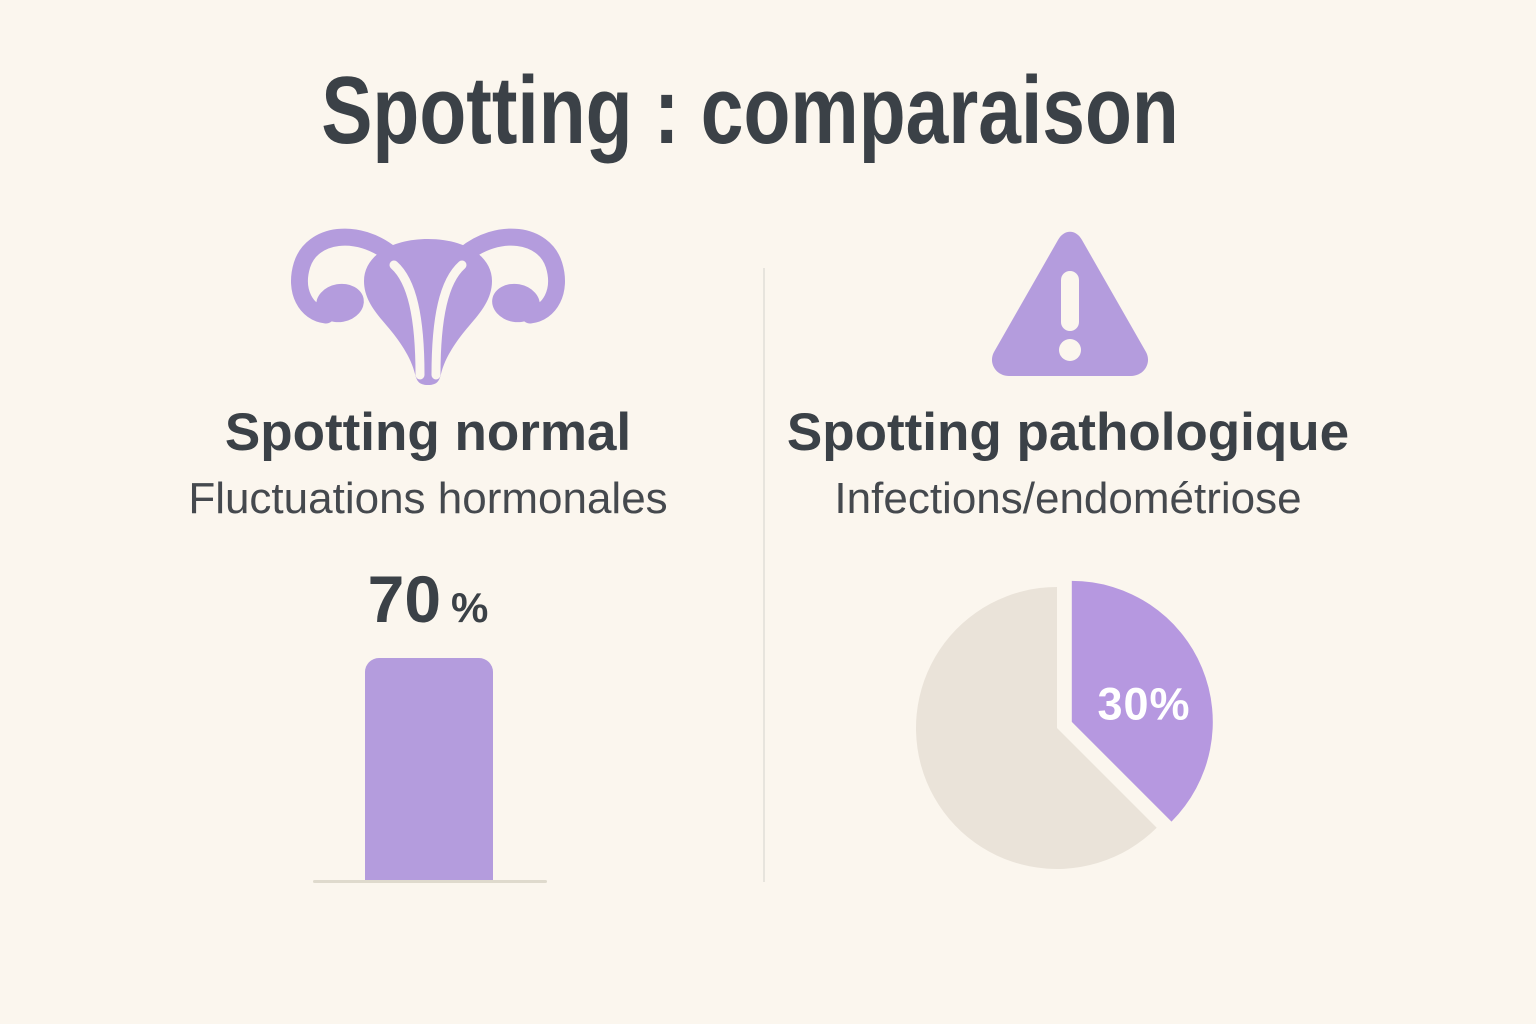 The width and height of the screenshot is (1536, 1024). What do you see at coordinates (516, 303) in the screenshot?
I see `ovary-right` at bounding box center [516, 303].